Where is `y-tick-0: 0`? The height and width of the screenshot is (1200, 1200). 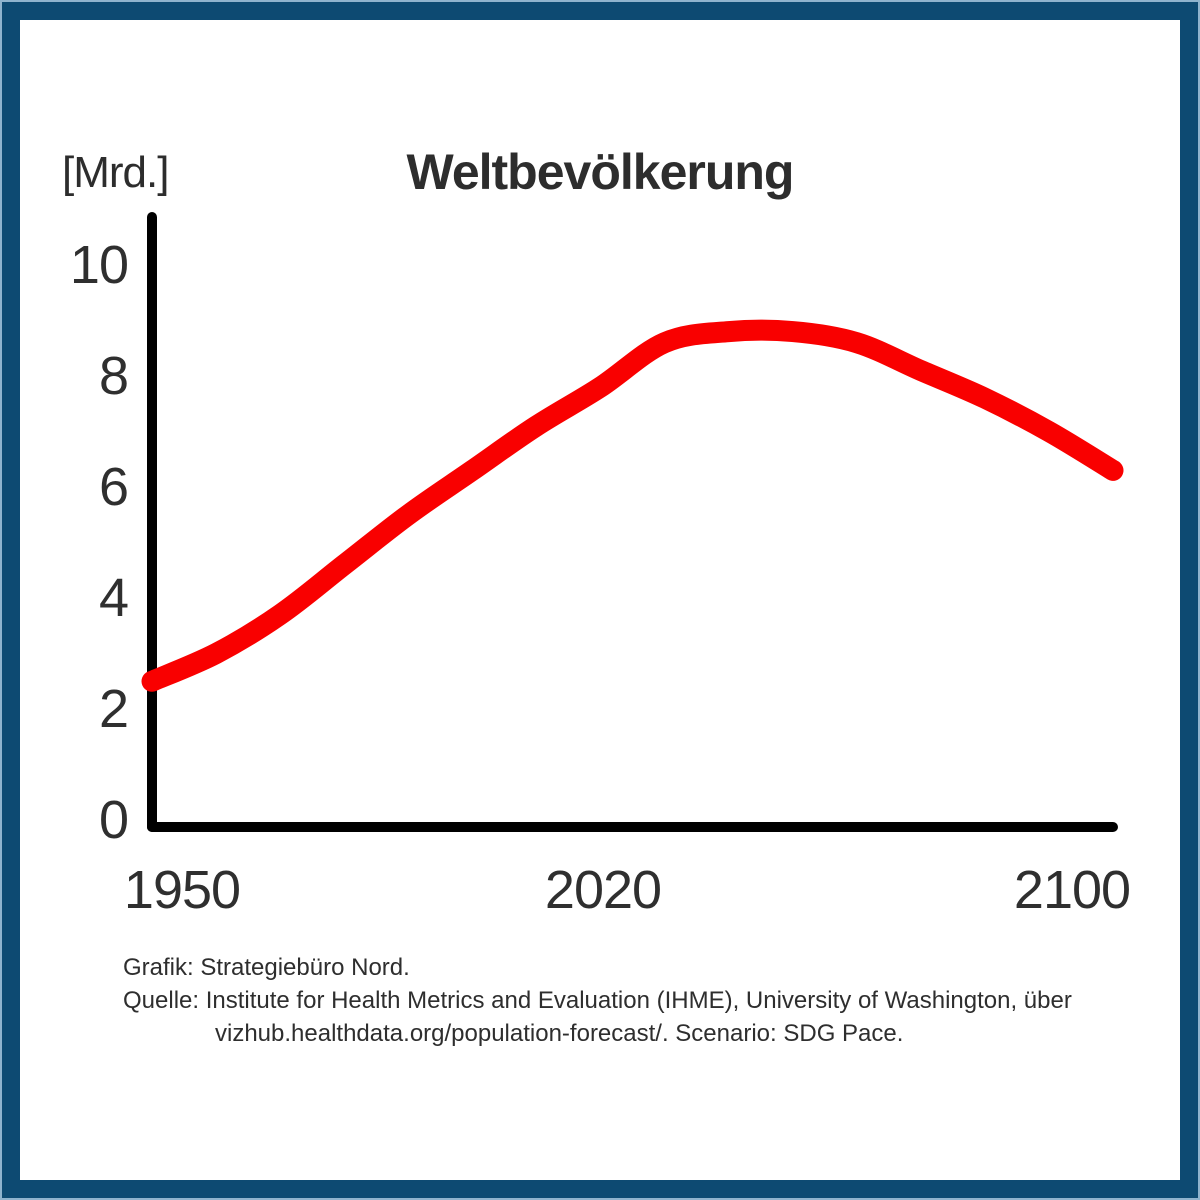
y-tick-0: 0 is located at coordinates (113, 820).